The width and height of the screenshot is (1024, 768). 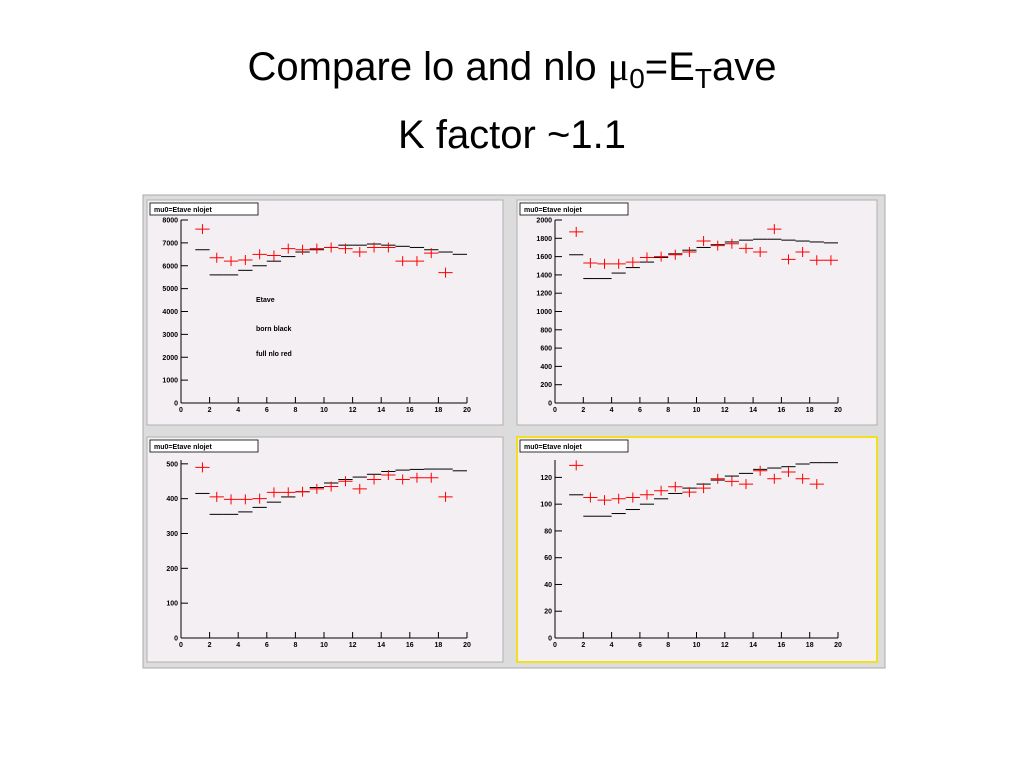 I want to click on y-tick-label: 1400, so click(x=544, y=275).